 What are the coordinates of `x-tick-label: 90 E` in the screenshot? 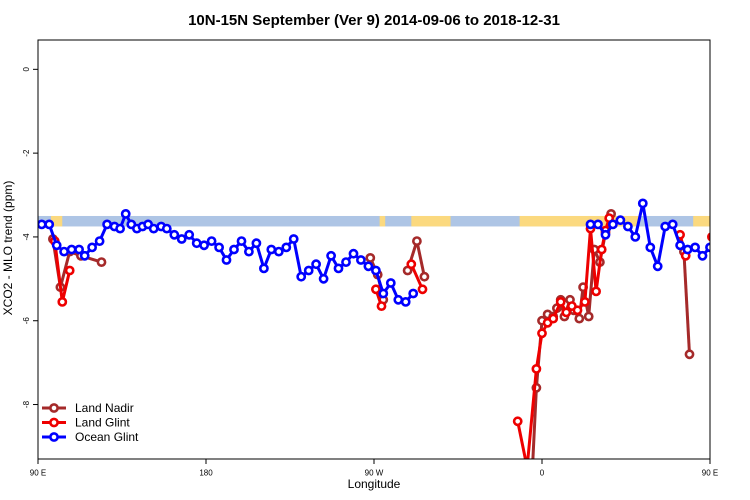 It's located at (38, 473).